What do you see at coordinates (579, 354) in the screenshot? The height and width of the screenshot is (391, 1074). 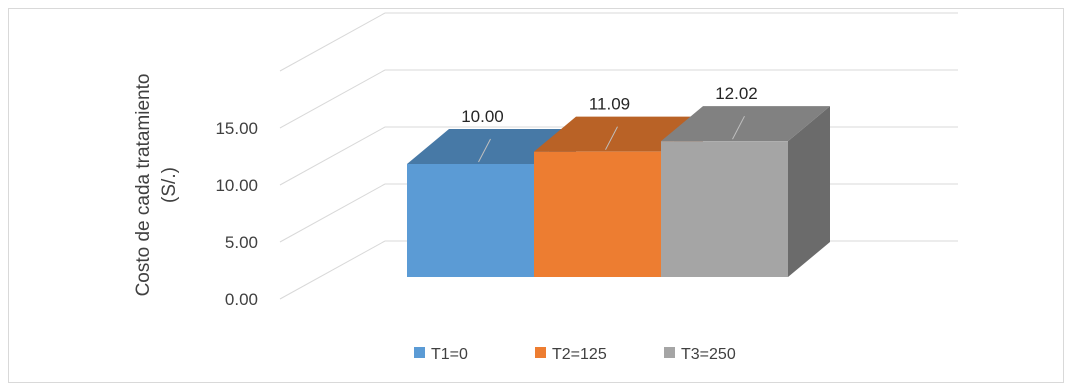 I see `legend-label-t2: T2=125` at bounding box center [579, 354].